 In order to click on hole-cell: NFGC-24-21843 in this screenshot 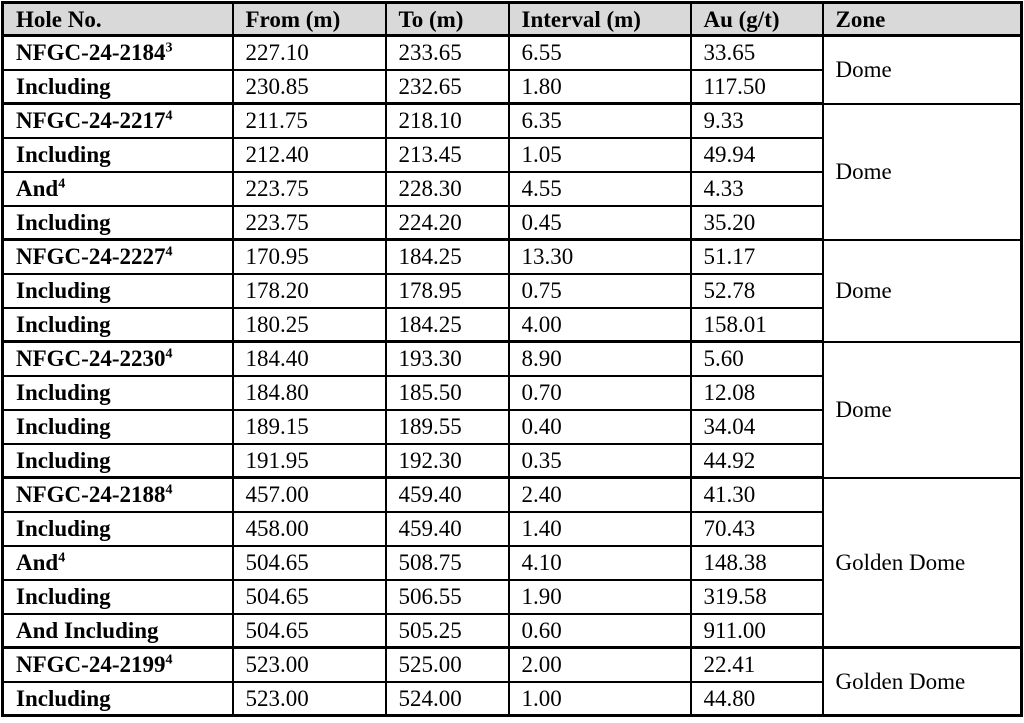, I will do `click(118, 53)`.